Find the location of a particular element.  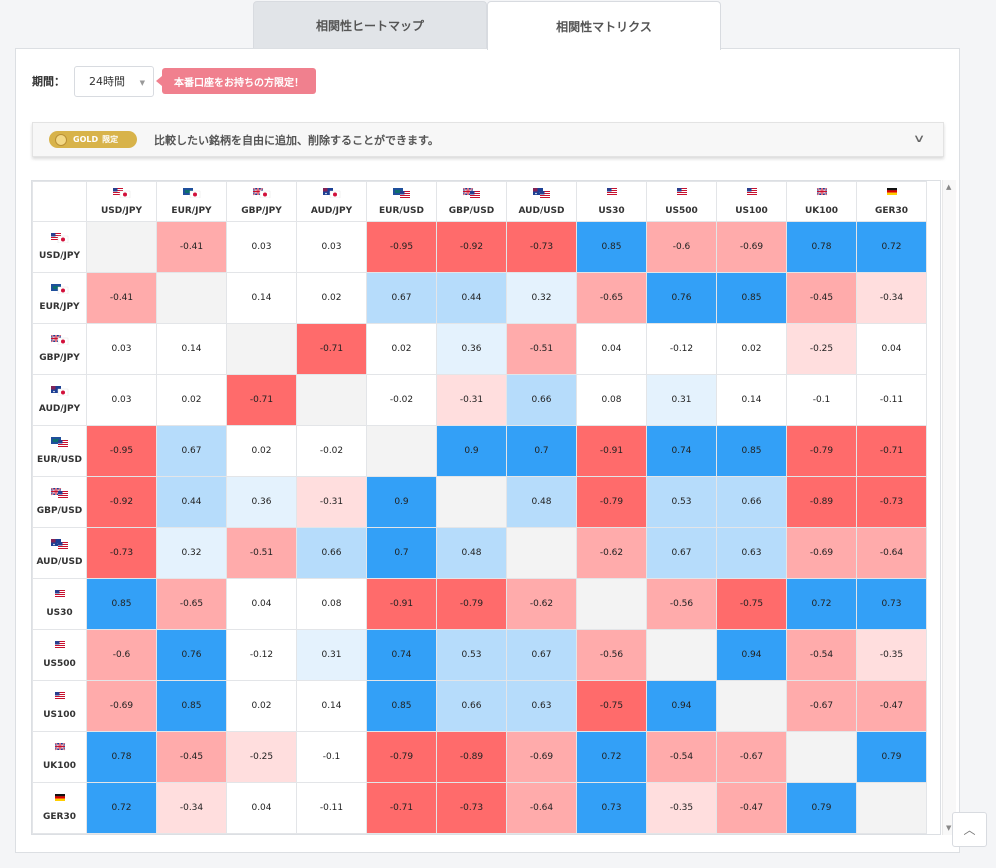

scroll-up-icon: ▲ is located at coordinates (949, 187).